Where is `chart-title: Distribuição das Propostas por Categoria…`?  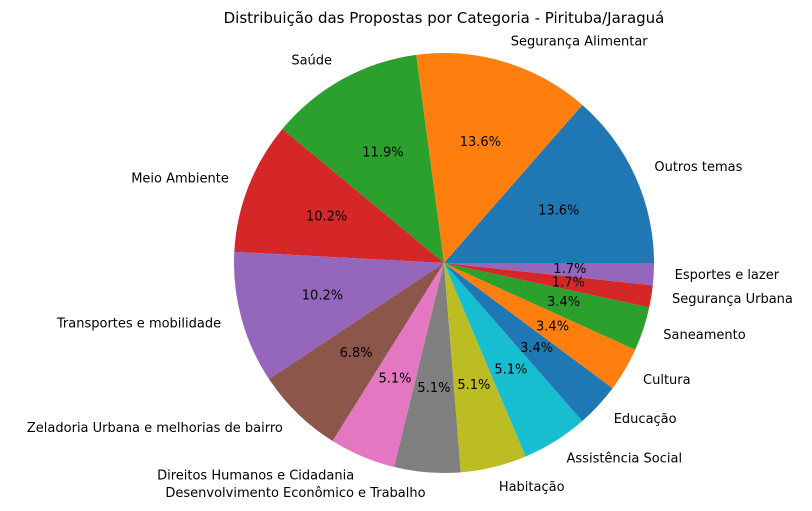 chart-title: Distribuição das Propostas por Categoria… is located at coordinates (444, 18).